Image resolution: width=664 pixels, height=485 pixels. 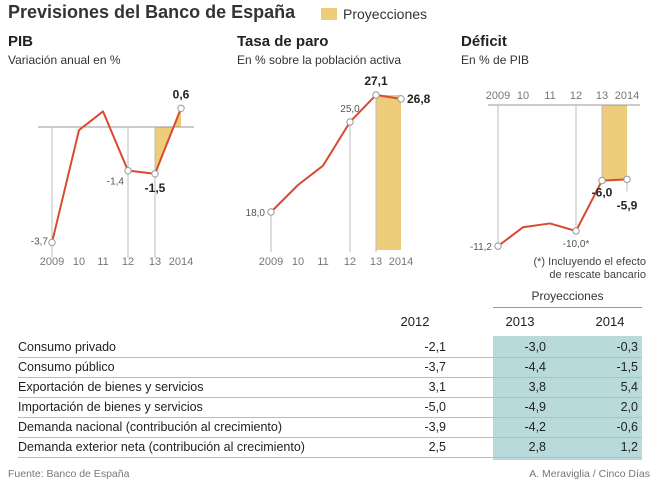 What do you see at coordinates (385, 14) in the screenshot?
I see `legend-label: Proyecciones` at bounding box center [385, 14].